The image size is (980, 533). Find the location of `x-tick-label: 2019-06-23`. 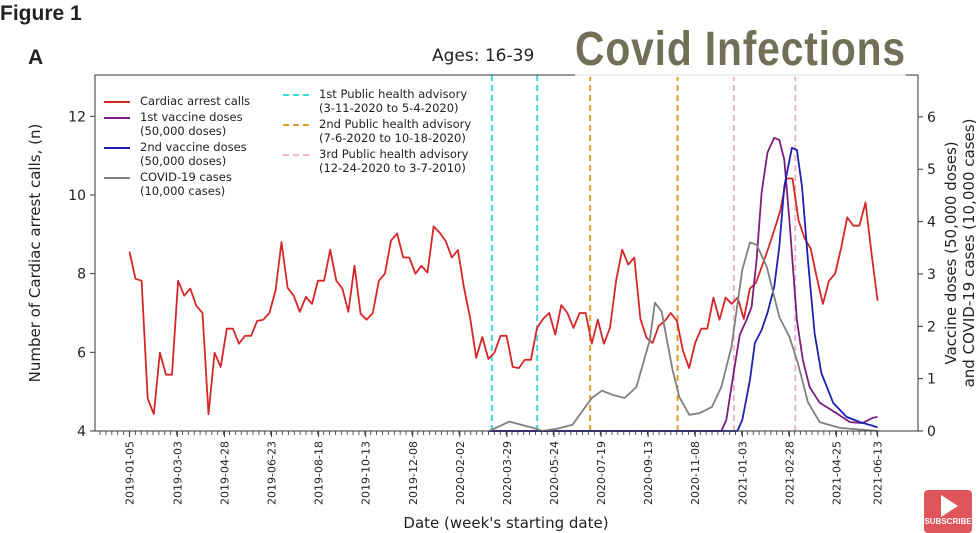

x-tick-label: 2019-06-23 is located at coordinates (272, 473).